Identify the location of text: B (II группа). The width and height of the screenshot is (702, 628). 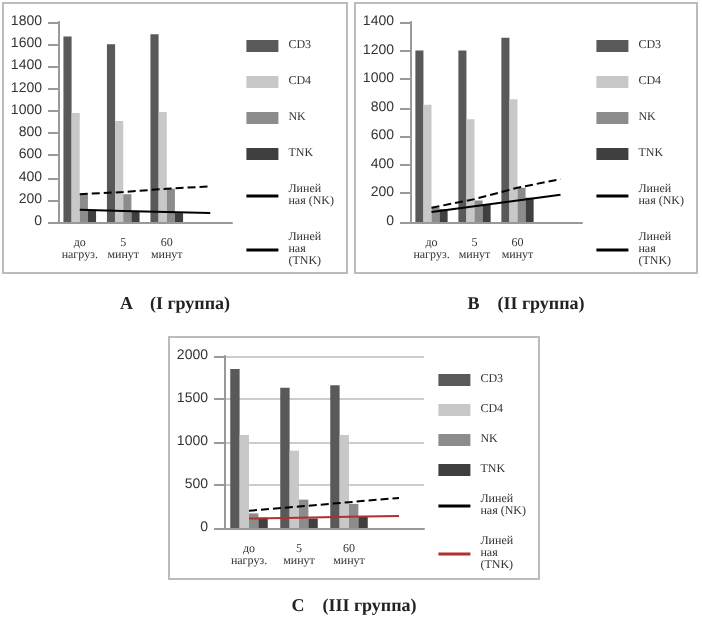
(526, 303).